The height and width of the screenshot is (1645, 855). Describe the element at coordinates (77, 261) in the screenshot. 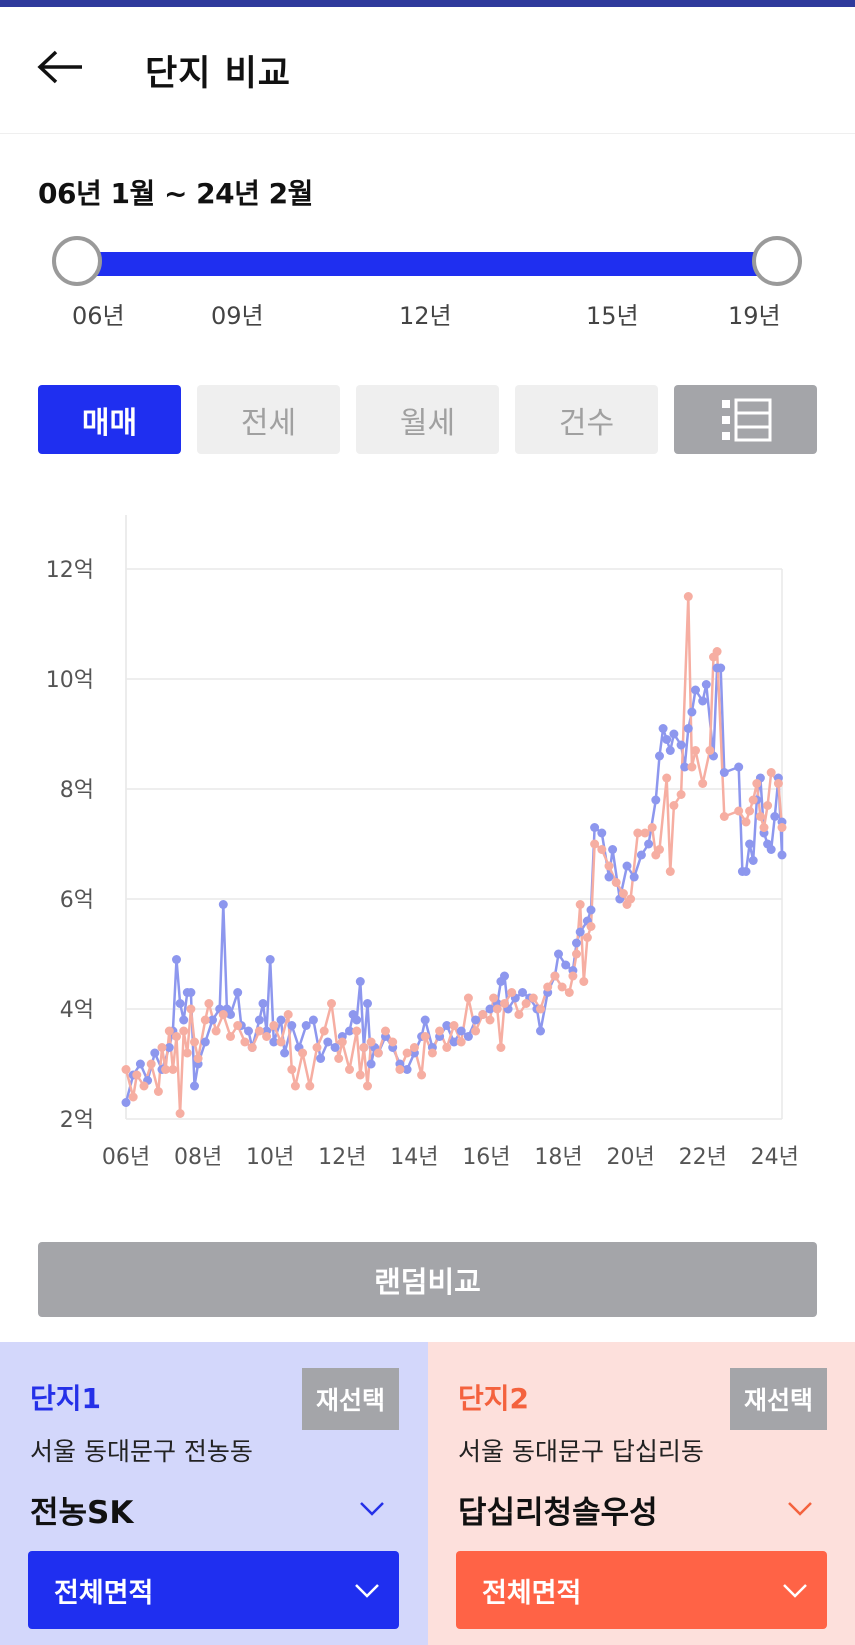

I see `slider-start-handle` at that location.